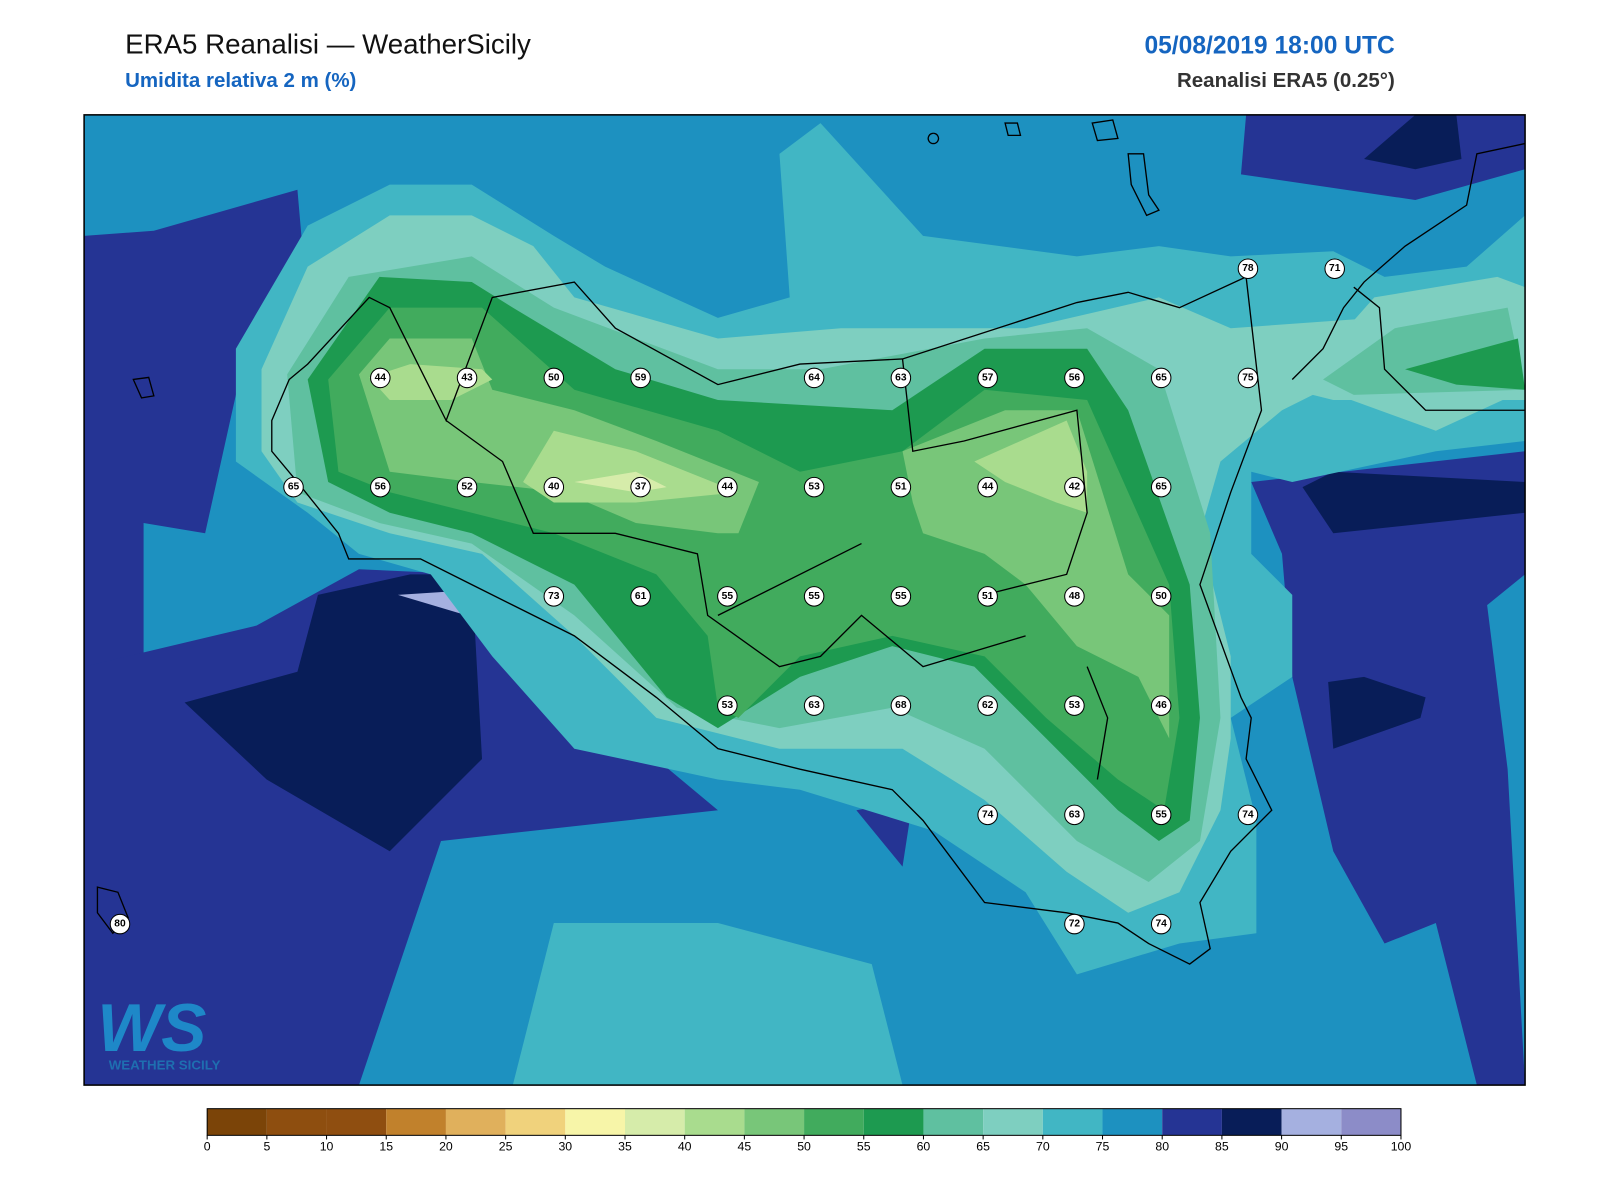  What do you see at coordinates (685, 1147) in the screenshot?
I see `colorbar-tick-label: 40` at bounding box center [685, 1147].